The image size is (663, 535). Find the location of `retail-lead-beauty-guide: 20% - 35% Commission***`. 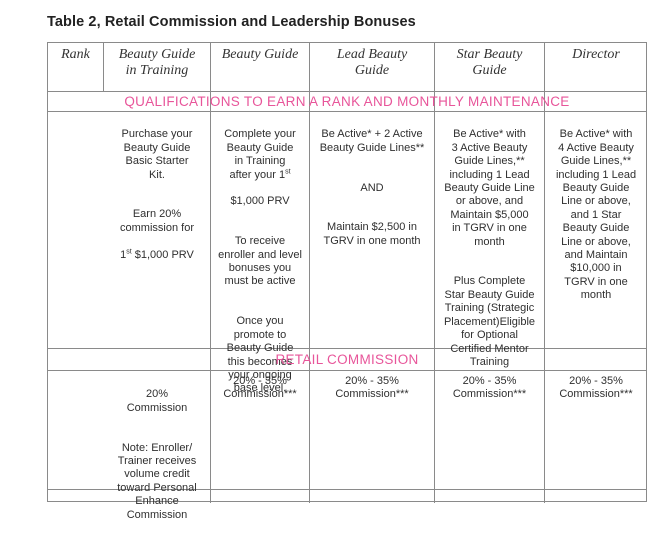

retail-lead-beauty-guide: 20% - 35% Commission*** is located at coordinates (372, 388).